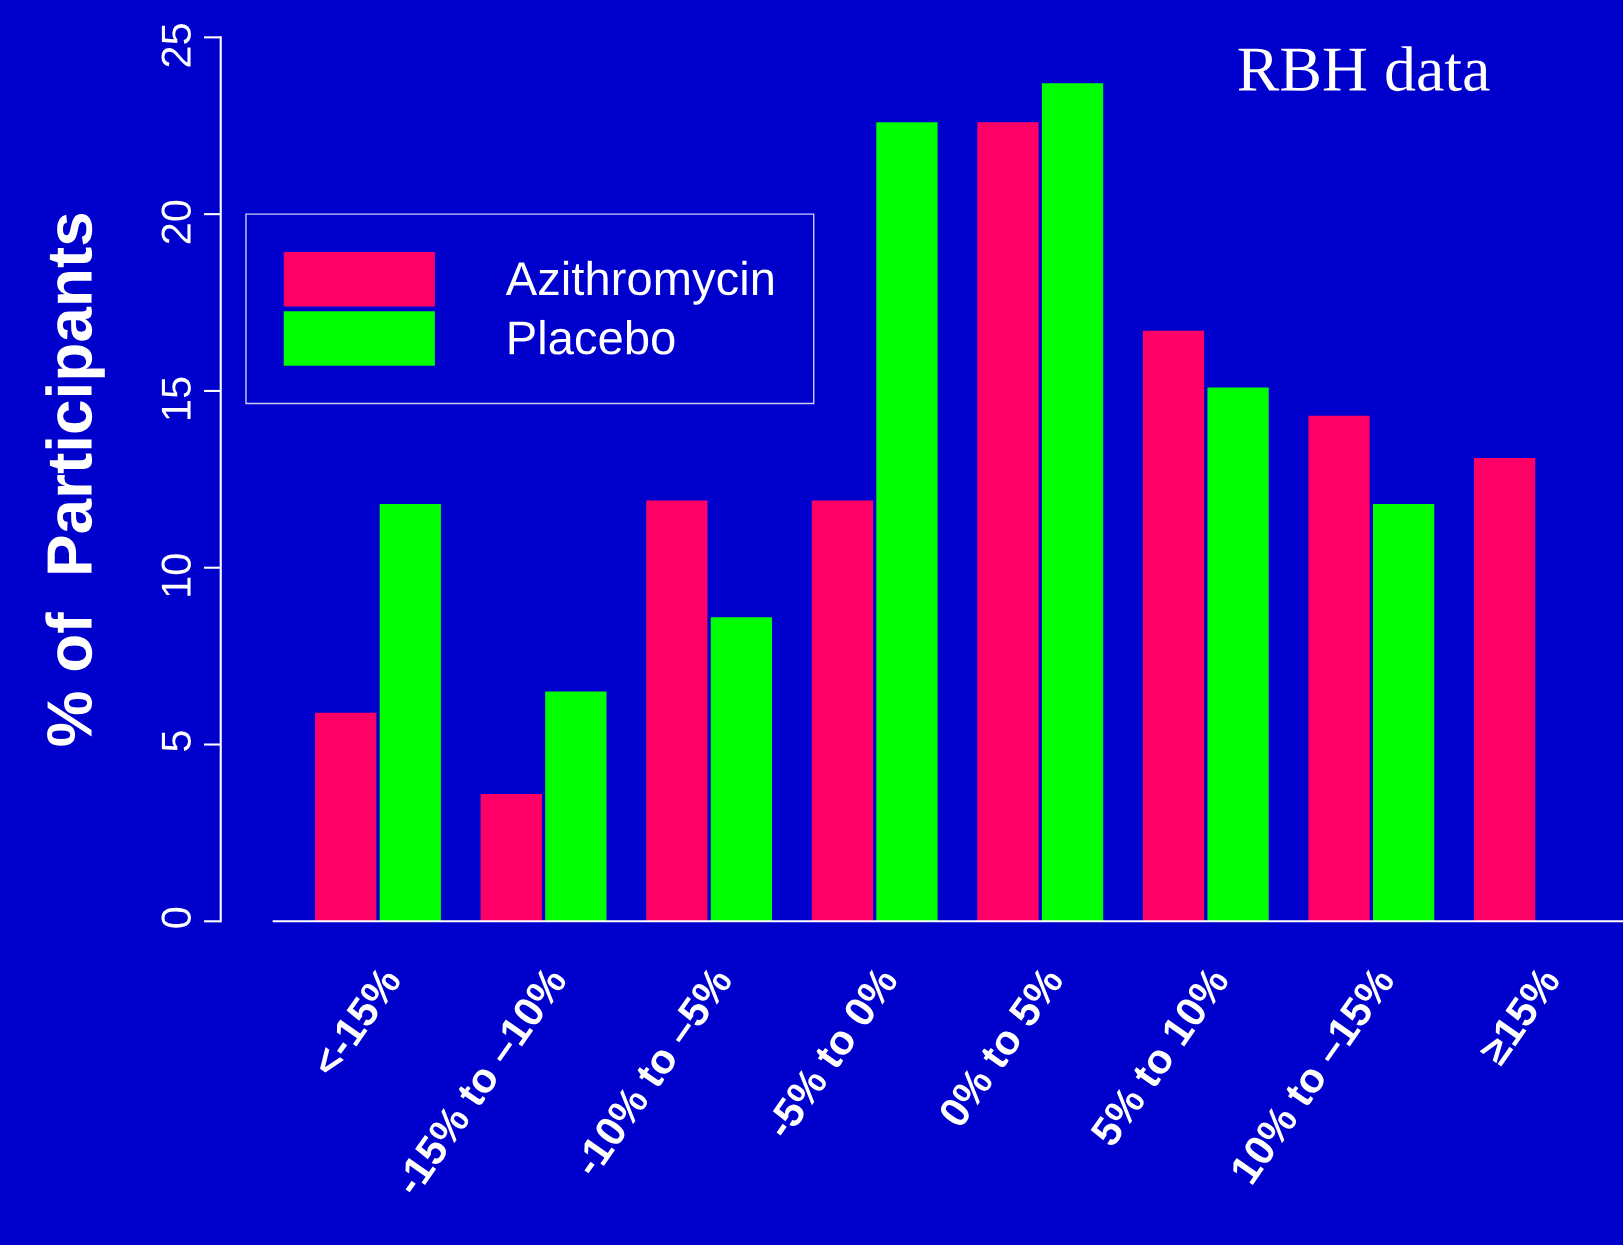 The width and height of the screenshot is (1623, 1245). What do you see at coordinates (831, 1052) in the screenshot?
I see `x-tick-label: -5% to 0%` at bounding box center [831, 1052].